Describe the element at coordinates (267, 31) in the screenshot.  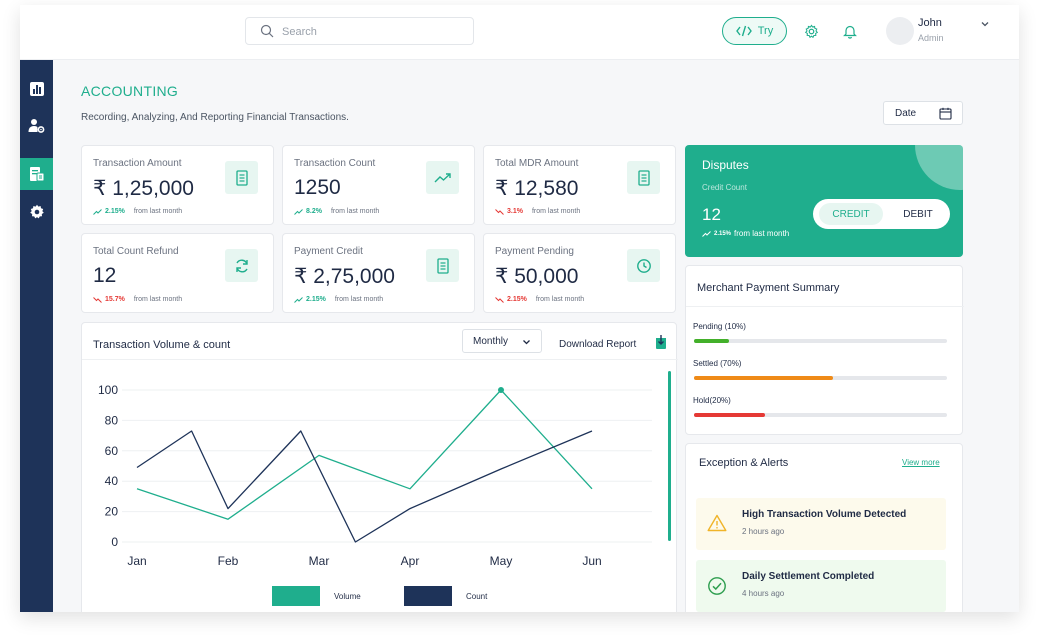
I see `search-icon` at that location.